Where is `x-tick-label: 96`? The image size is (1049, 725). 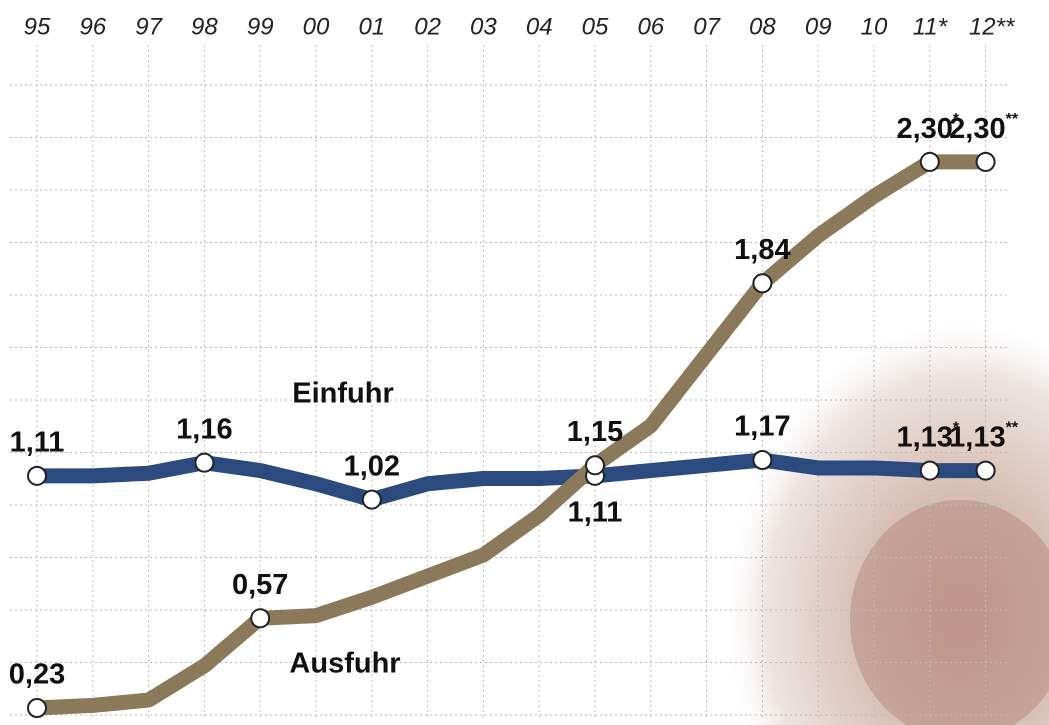 x-tick-label: 96 is located at coordinates (92, 26).